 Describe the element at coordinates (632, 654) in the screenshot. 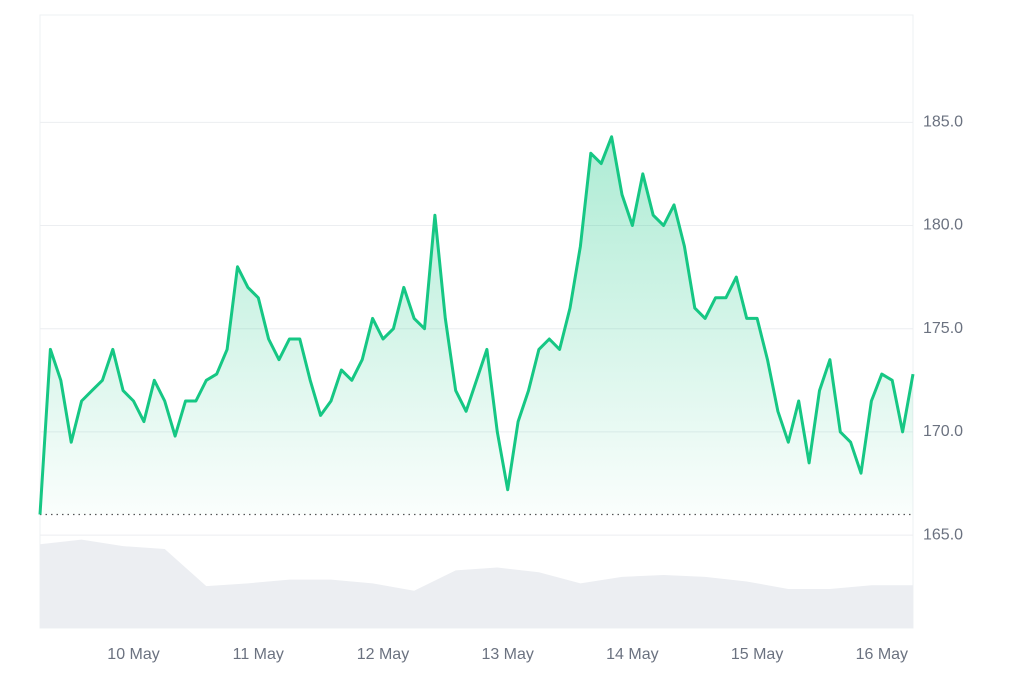

I see `x-tick-label: 14 May` at that location.